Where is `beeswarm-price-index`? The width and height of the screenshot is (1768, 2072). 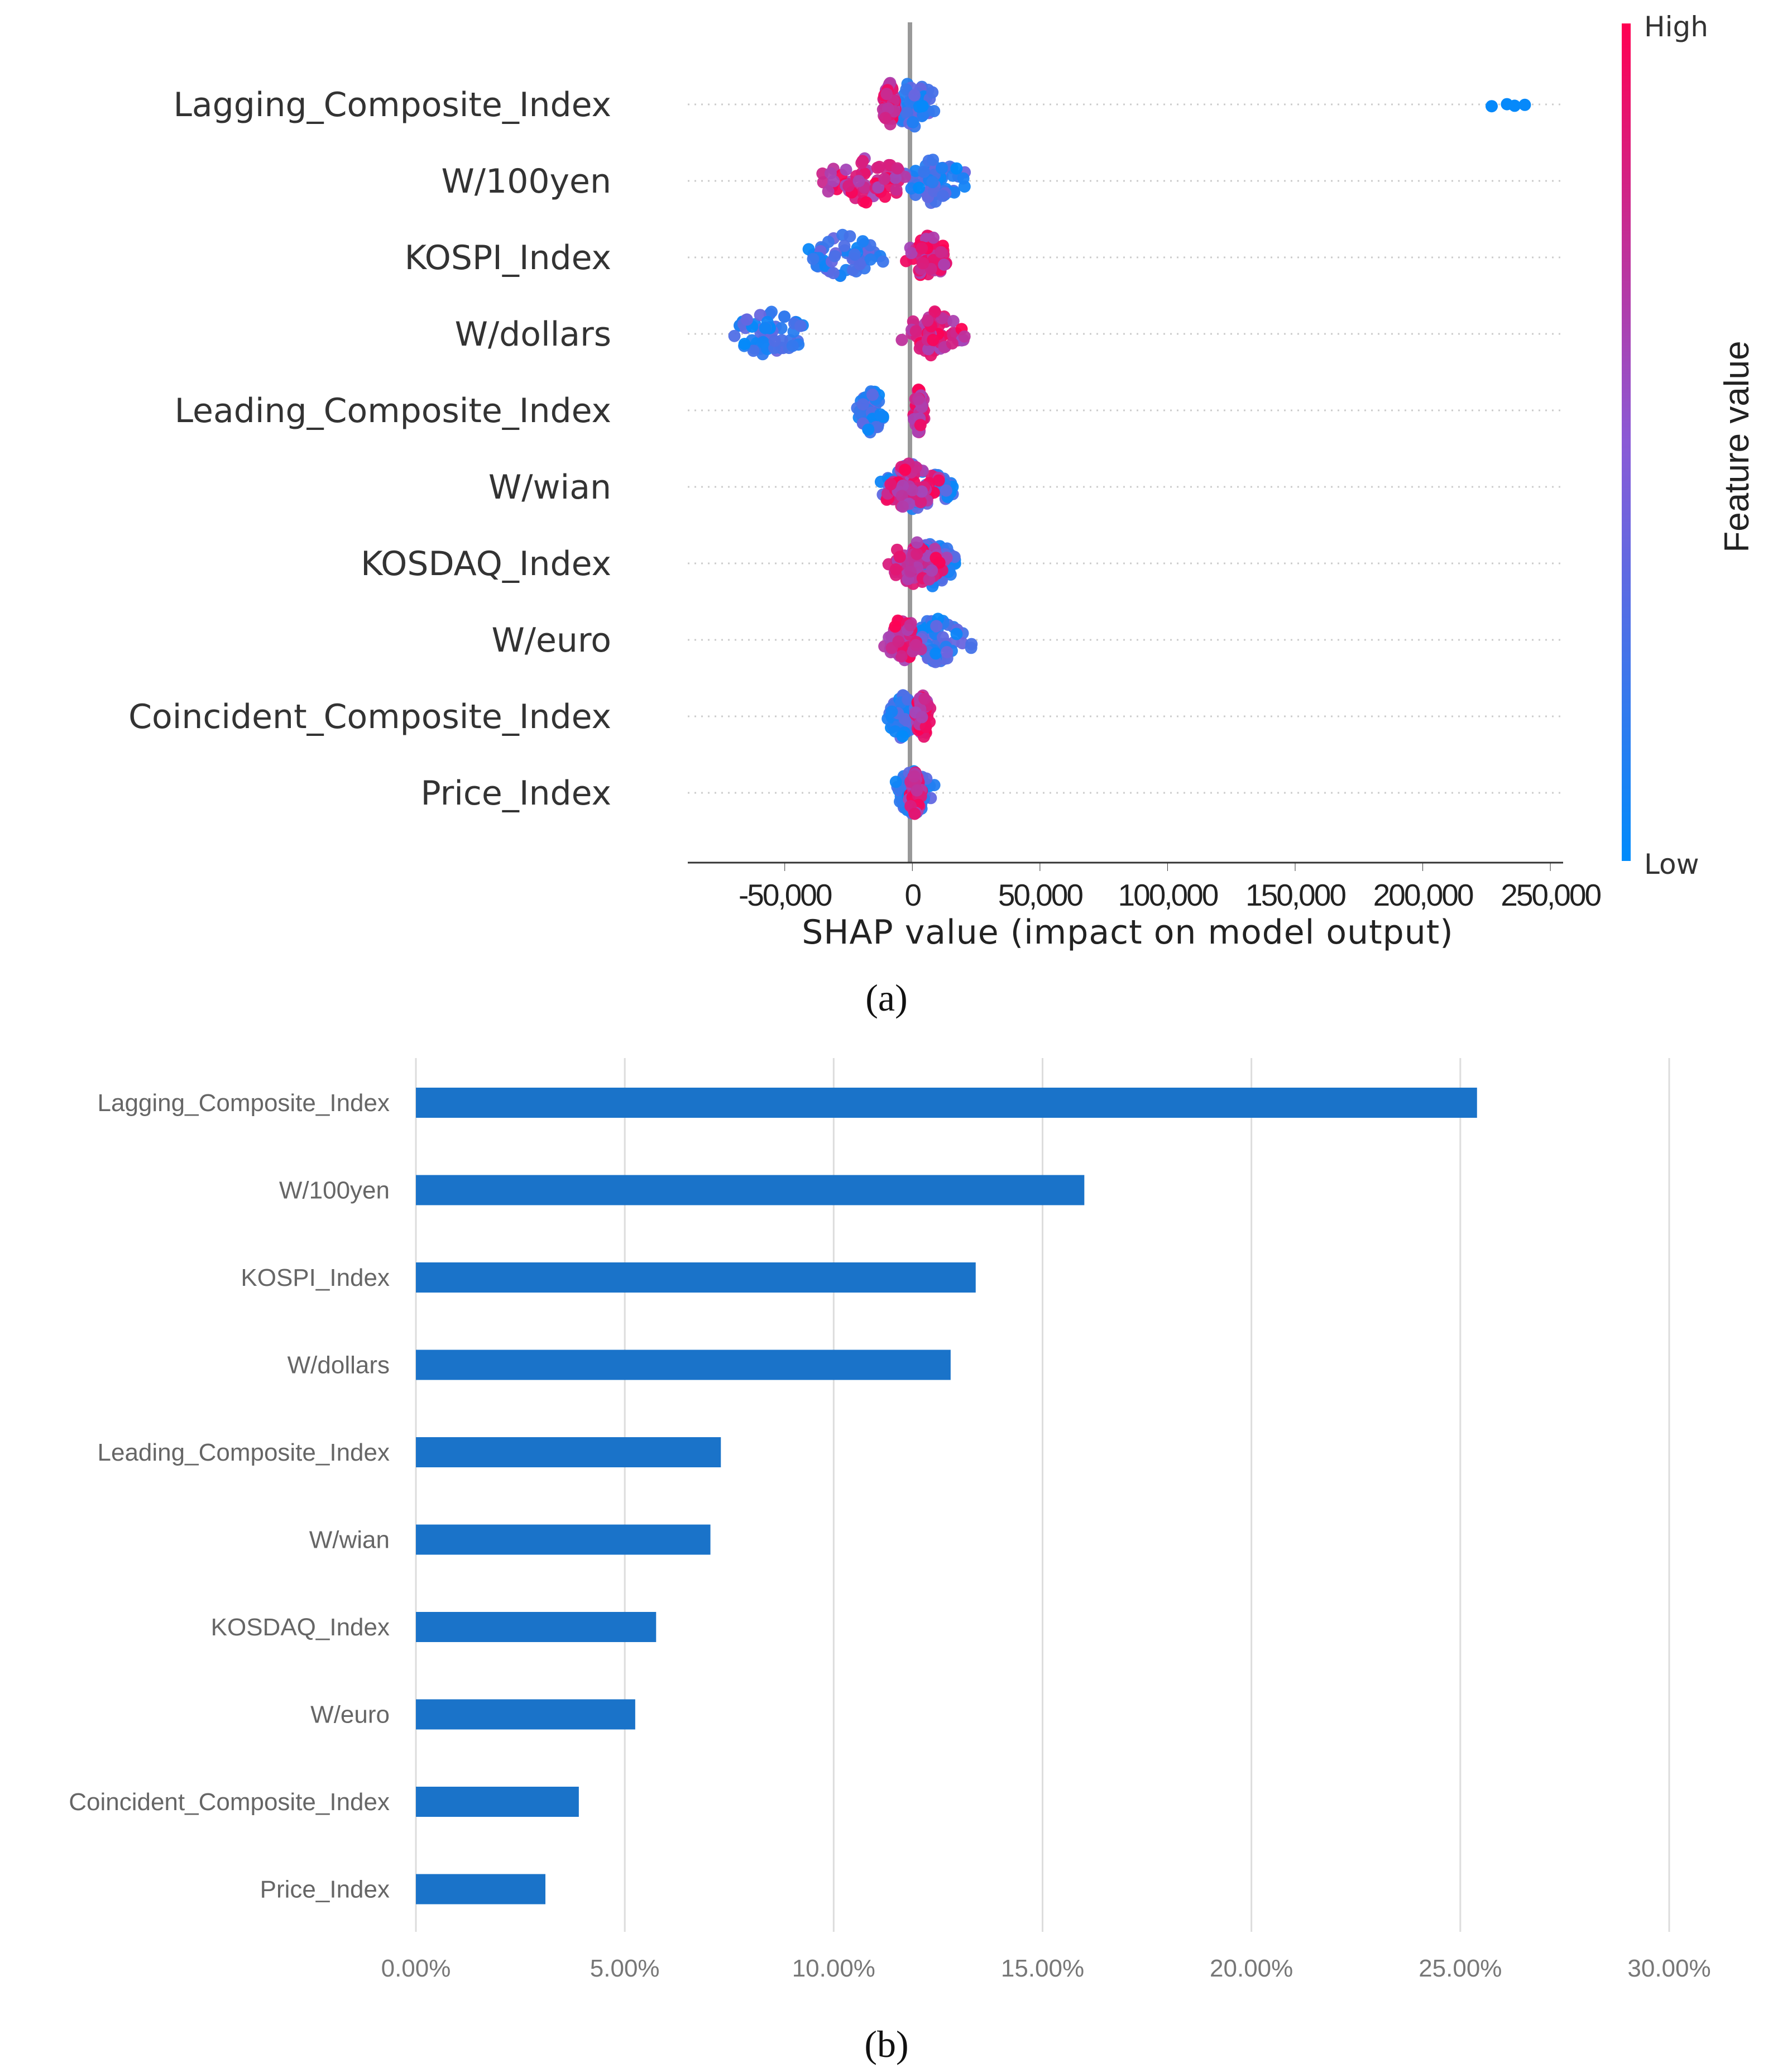
beeswarm-price-index is located at coordinates (915, 792).